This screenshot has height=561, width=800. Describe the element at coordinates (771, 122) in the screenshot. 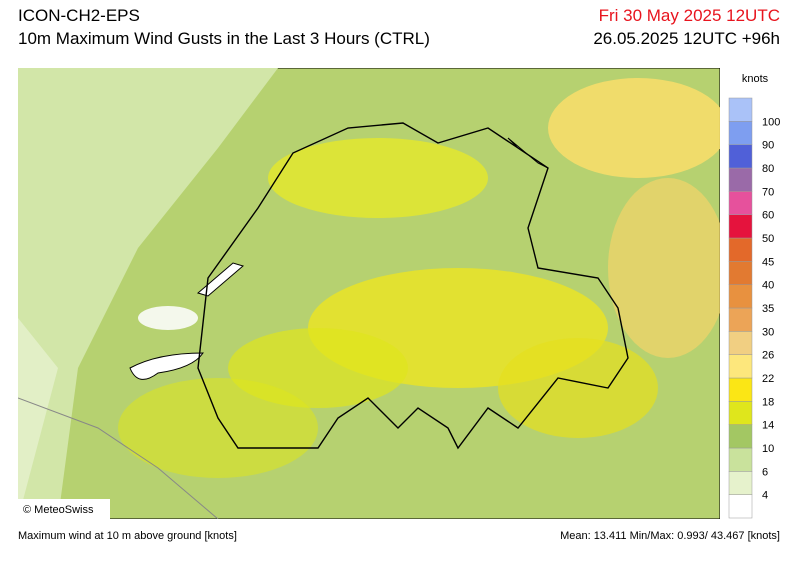

I see `legend-label: 100` at that location.